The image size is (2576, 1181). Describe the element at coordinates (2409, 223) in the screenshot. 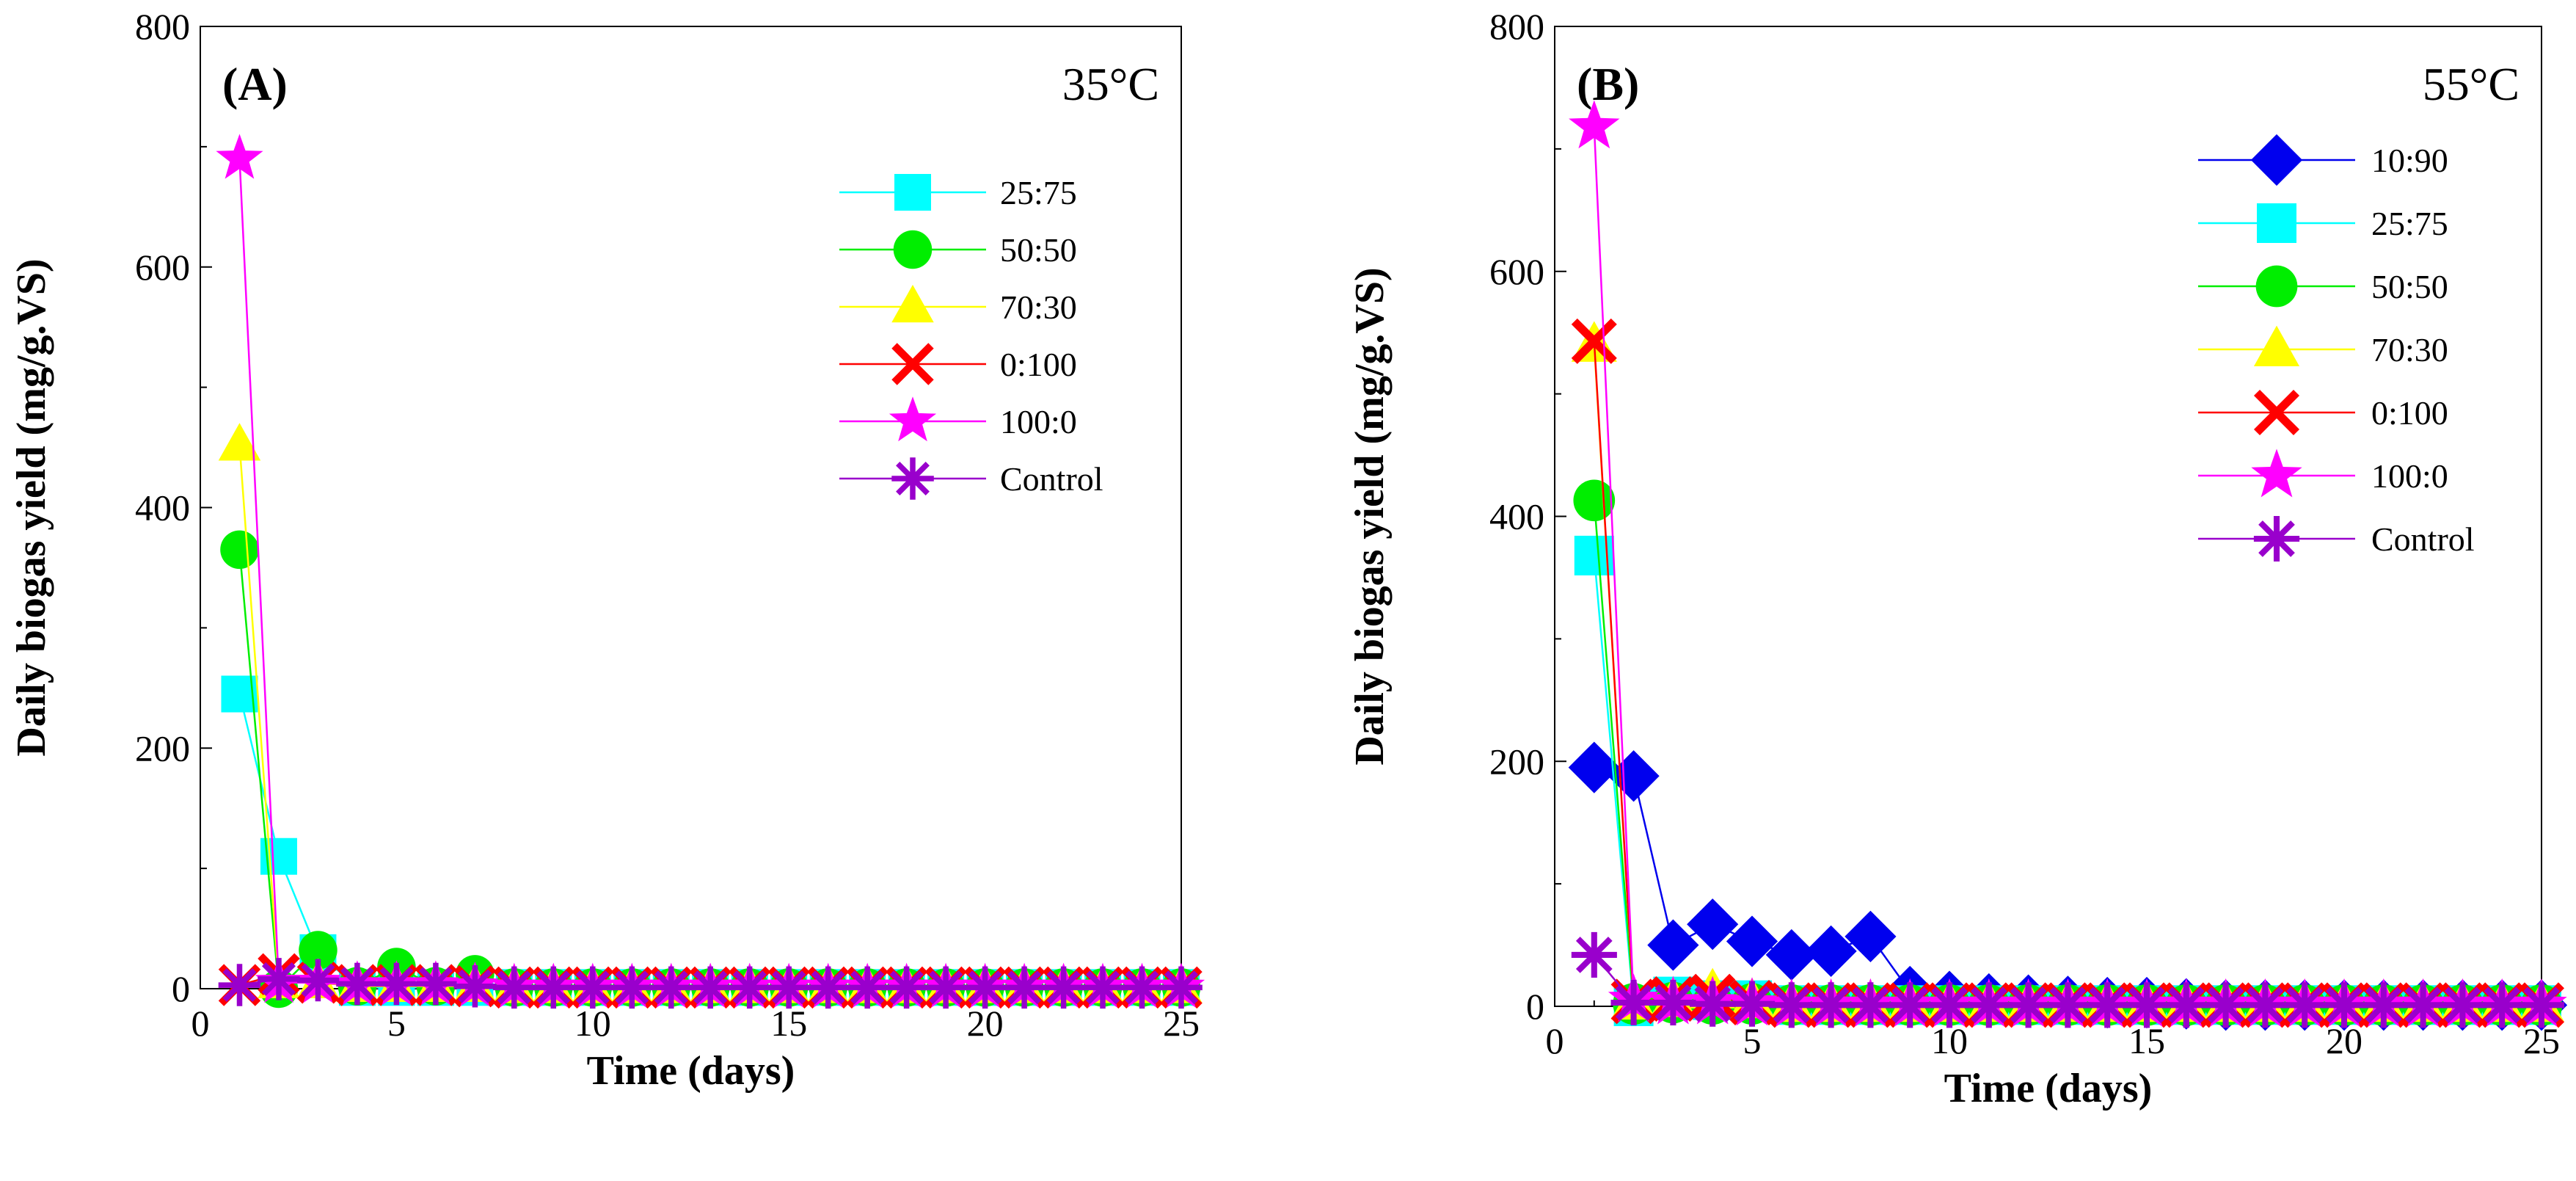

I see `legend-label: 25:75` at that location.